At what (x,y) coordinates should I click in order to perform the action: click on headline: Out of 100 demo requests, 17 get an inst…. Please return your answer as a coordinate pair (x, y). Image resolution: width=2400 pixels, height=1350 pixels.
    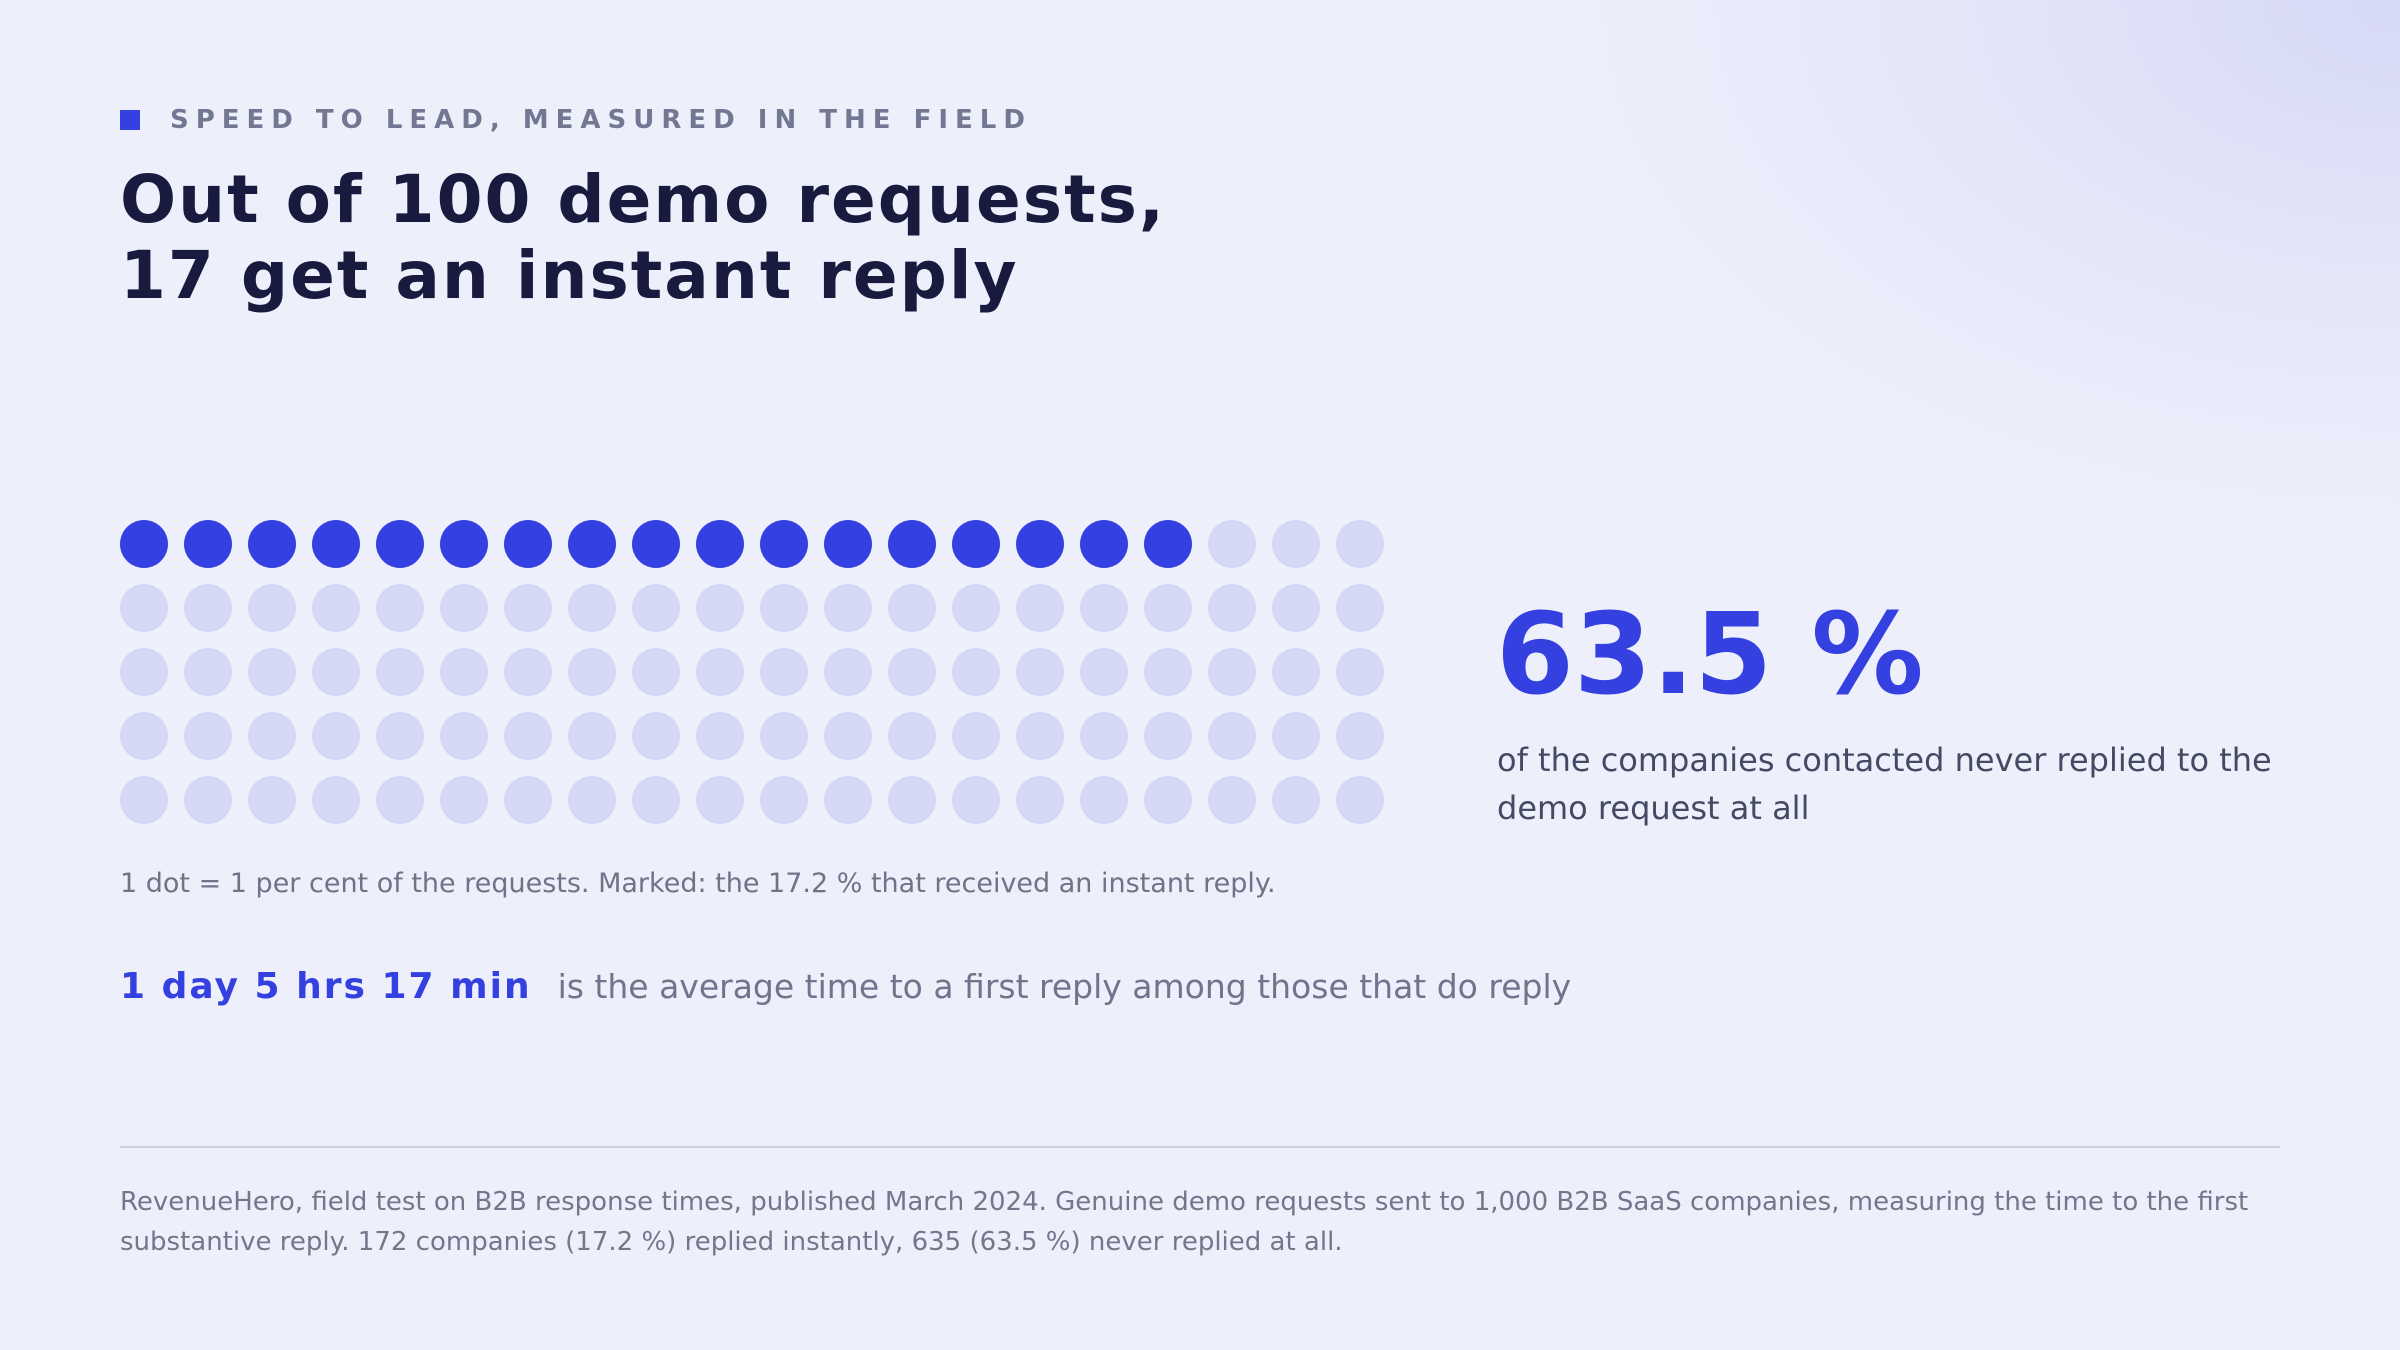
    Looking at the image, I should click on (643, 238).